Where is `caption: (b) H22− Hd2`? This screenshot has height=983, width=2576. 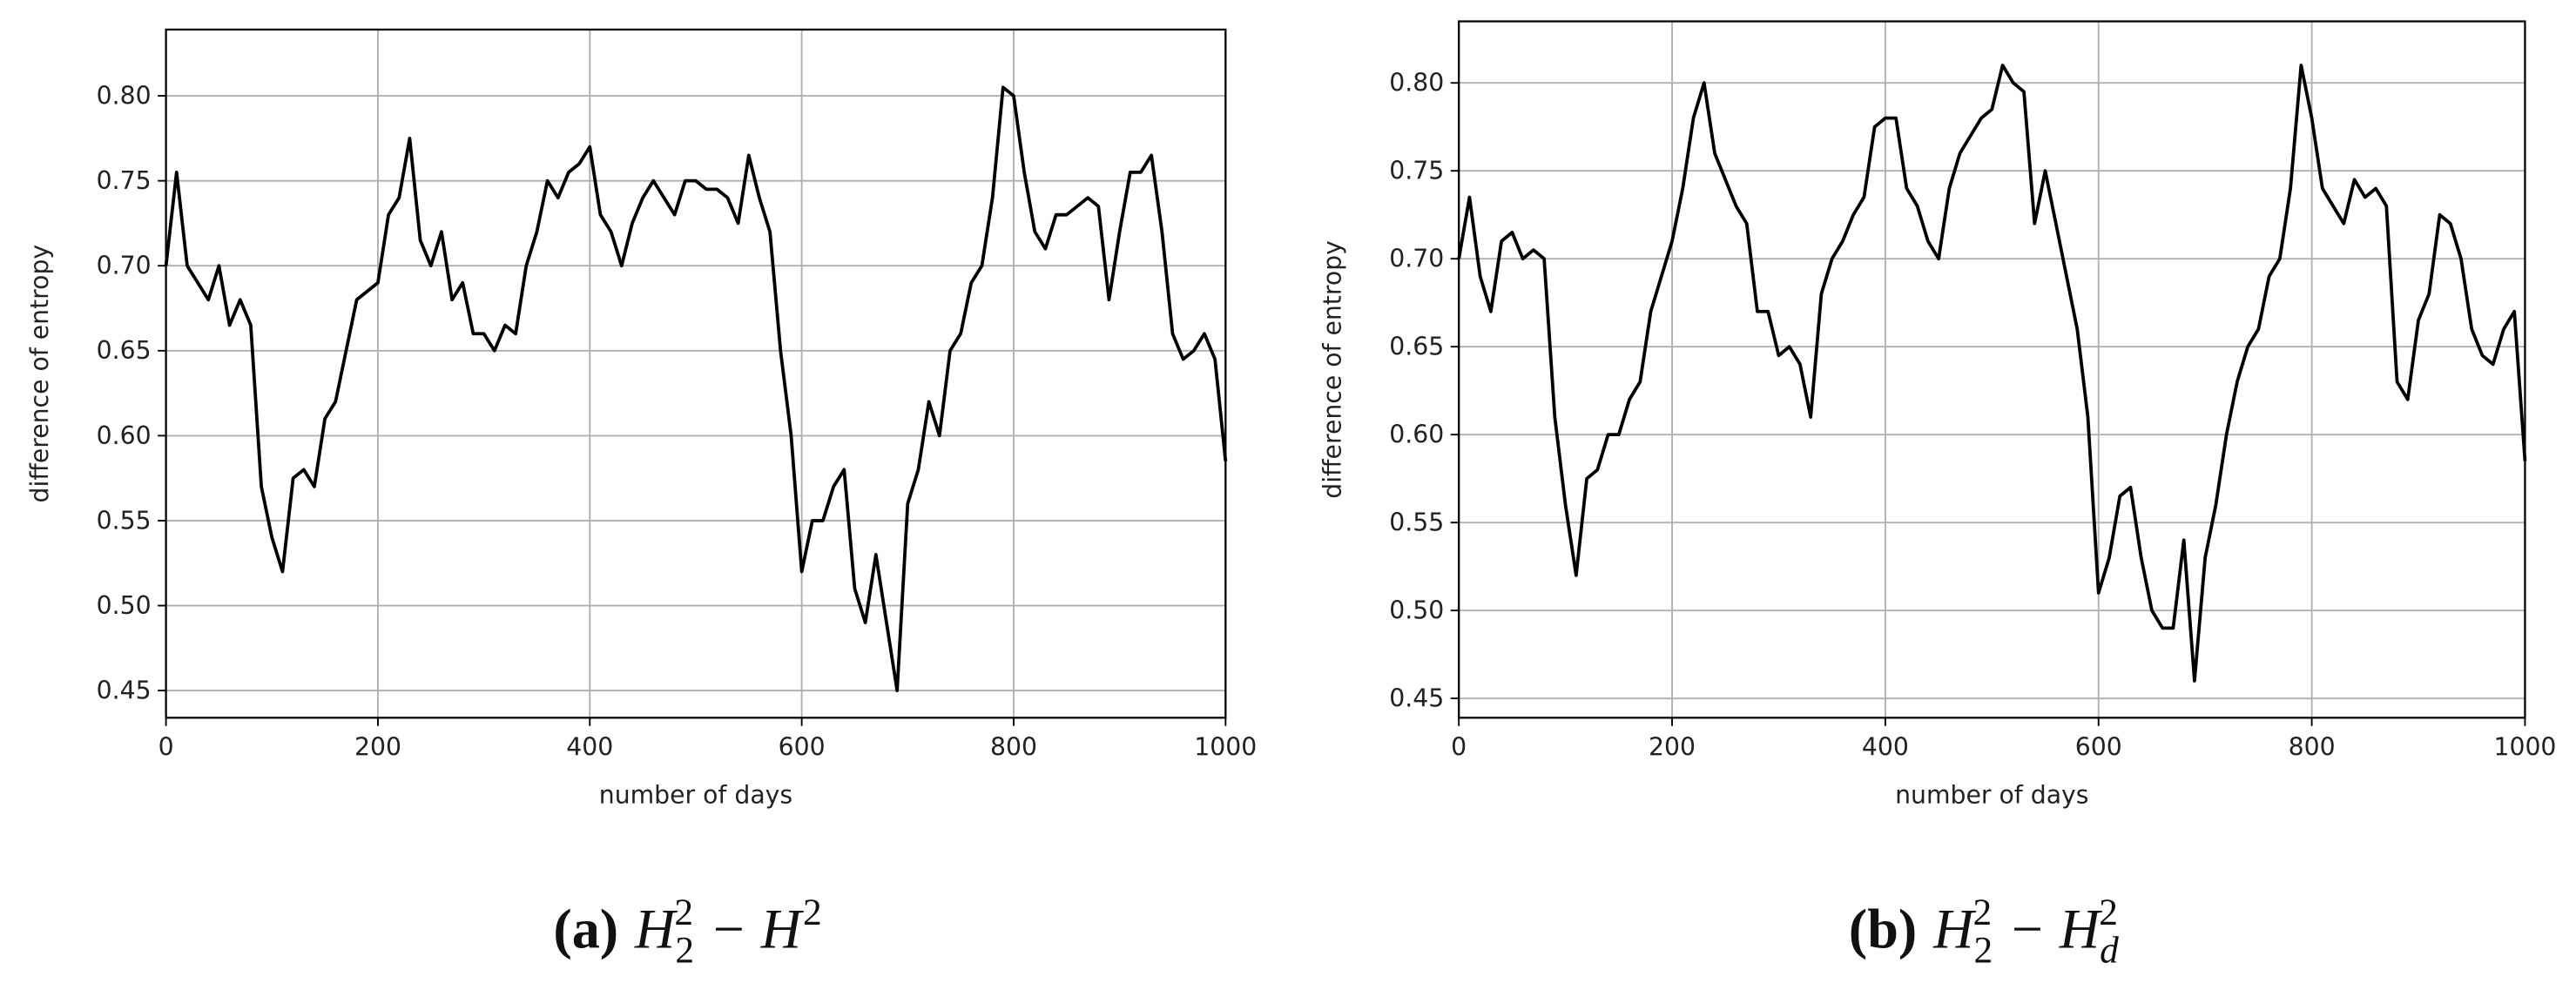
caption: (b) H22− Hd2 is located at coordinates (1984, 931).